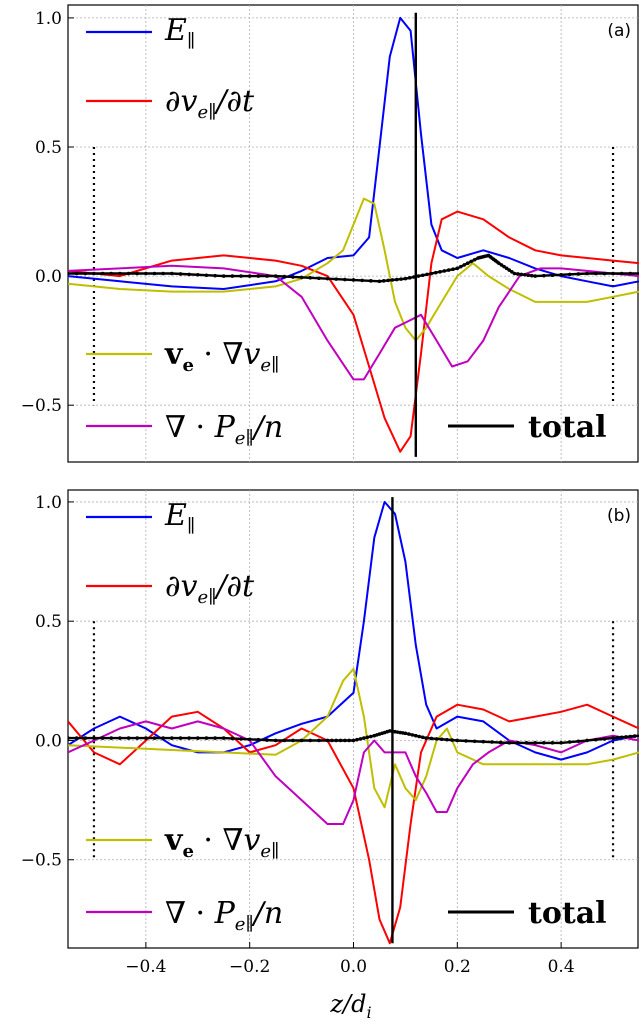  I want to click on x-tick-label: 0.2, so click(457, 967).